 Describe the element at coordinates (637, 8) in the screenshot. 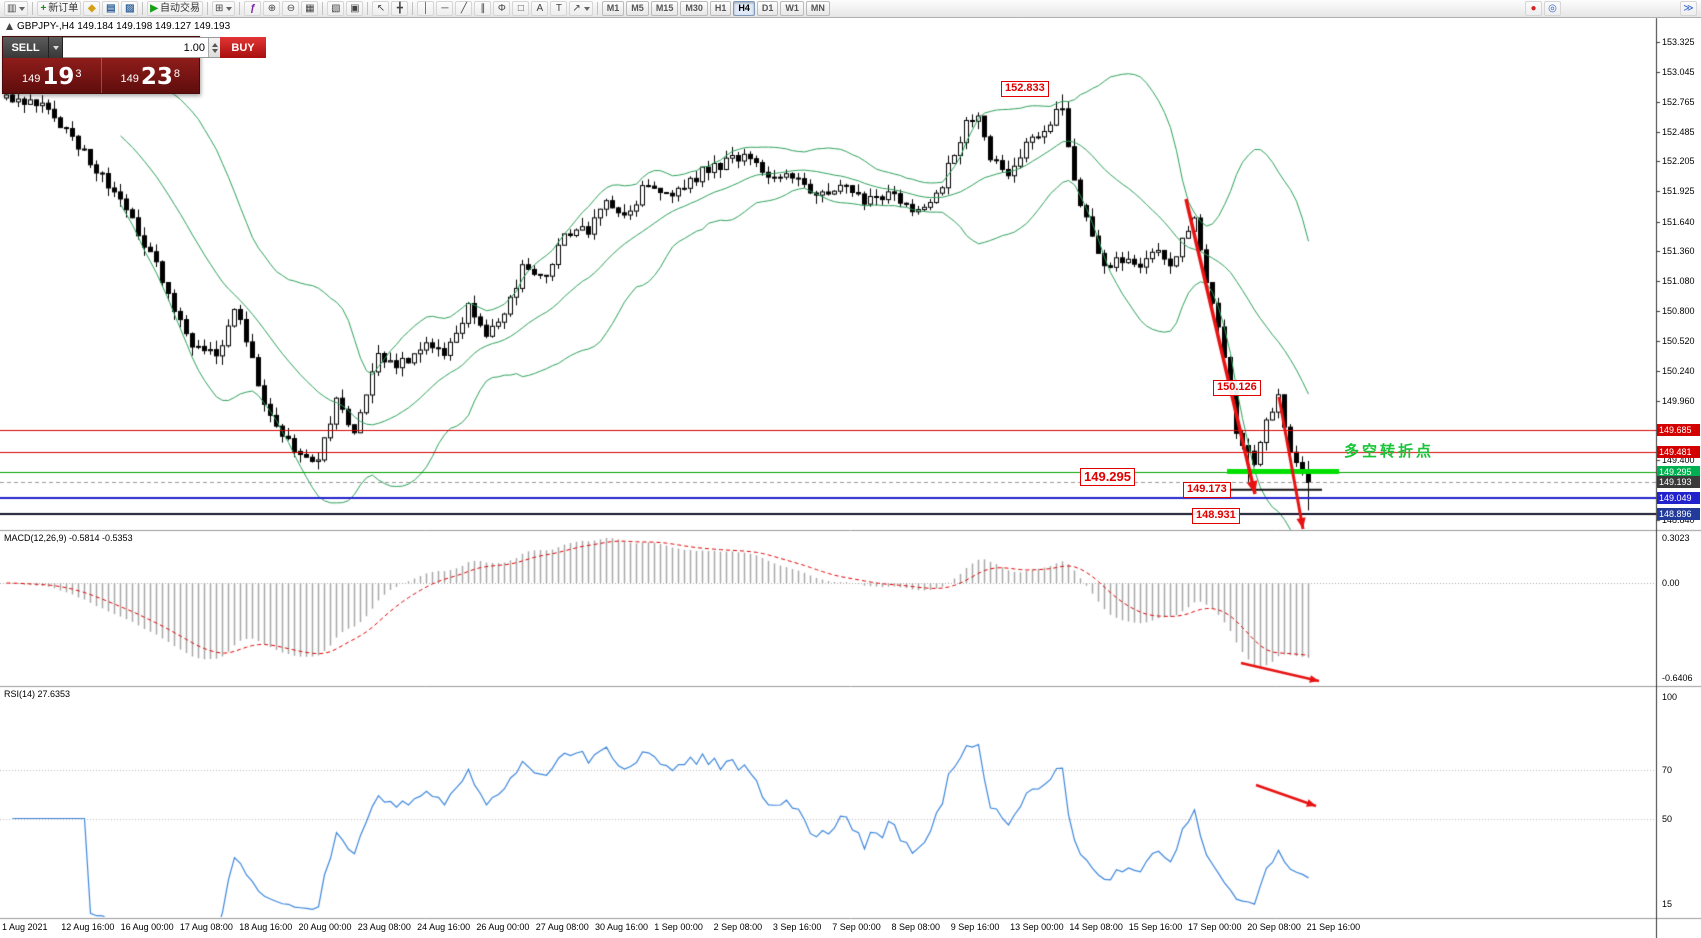

I see `timeframe-m5-button: M5` at that location.